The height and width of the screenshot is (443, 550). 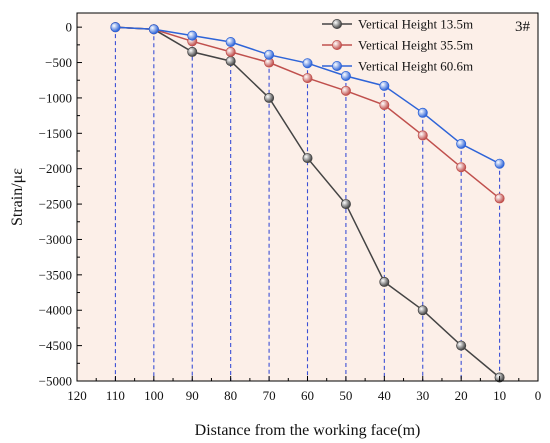 What do you see at coordinates (55, 133) in the screenshot?
I see `y-tick-label: −1500` at bounding box center [55, 133].